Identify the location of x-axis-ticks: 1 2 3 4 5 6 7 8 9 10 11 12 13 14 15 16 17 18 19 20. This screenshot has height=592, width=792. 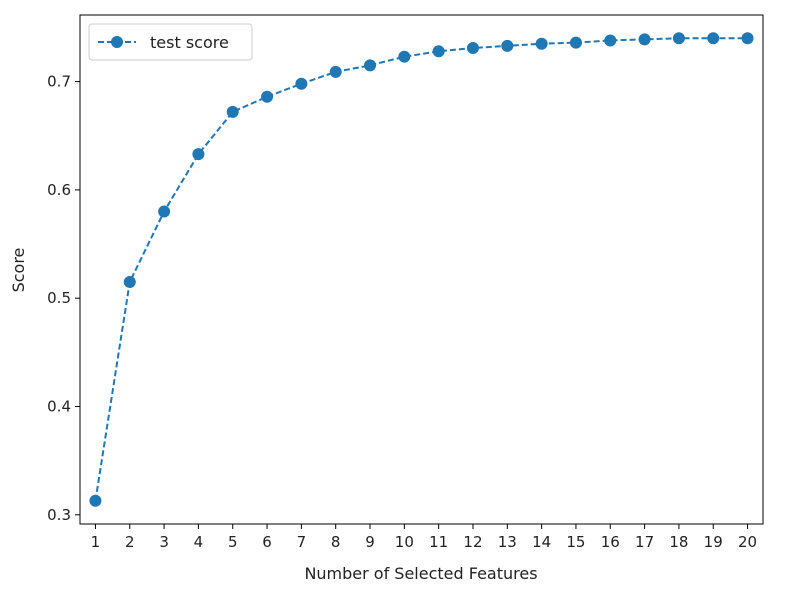
(424, 537).